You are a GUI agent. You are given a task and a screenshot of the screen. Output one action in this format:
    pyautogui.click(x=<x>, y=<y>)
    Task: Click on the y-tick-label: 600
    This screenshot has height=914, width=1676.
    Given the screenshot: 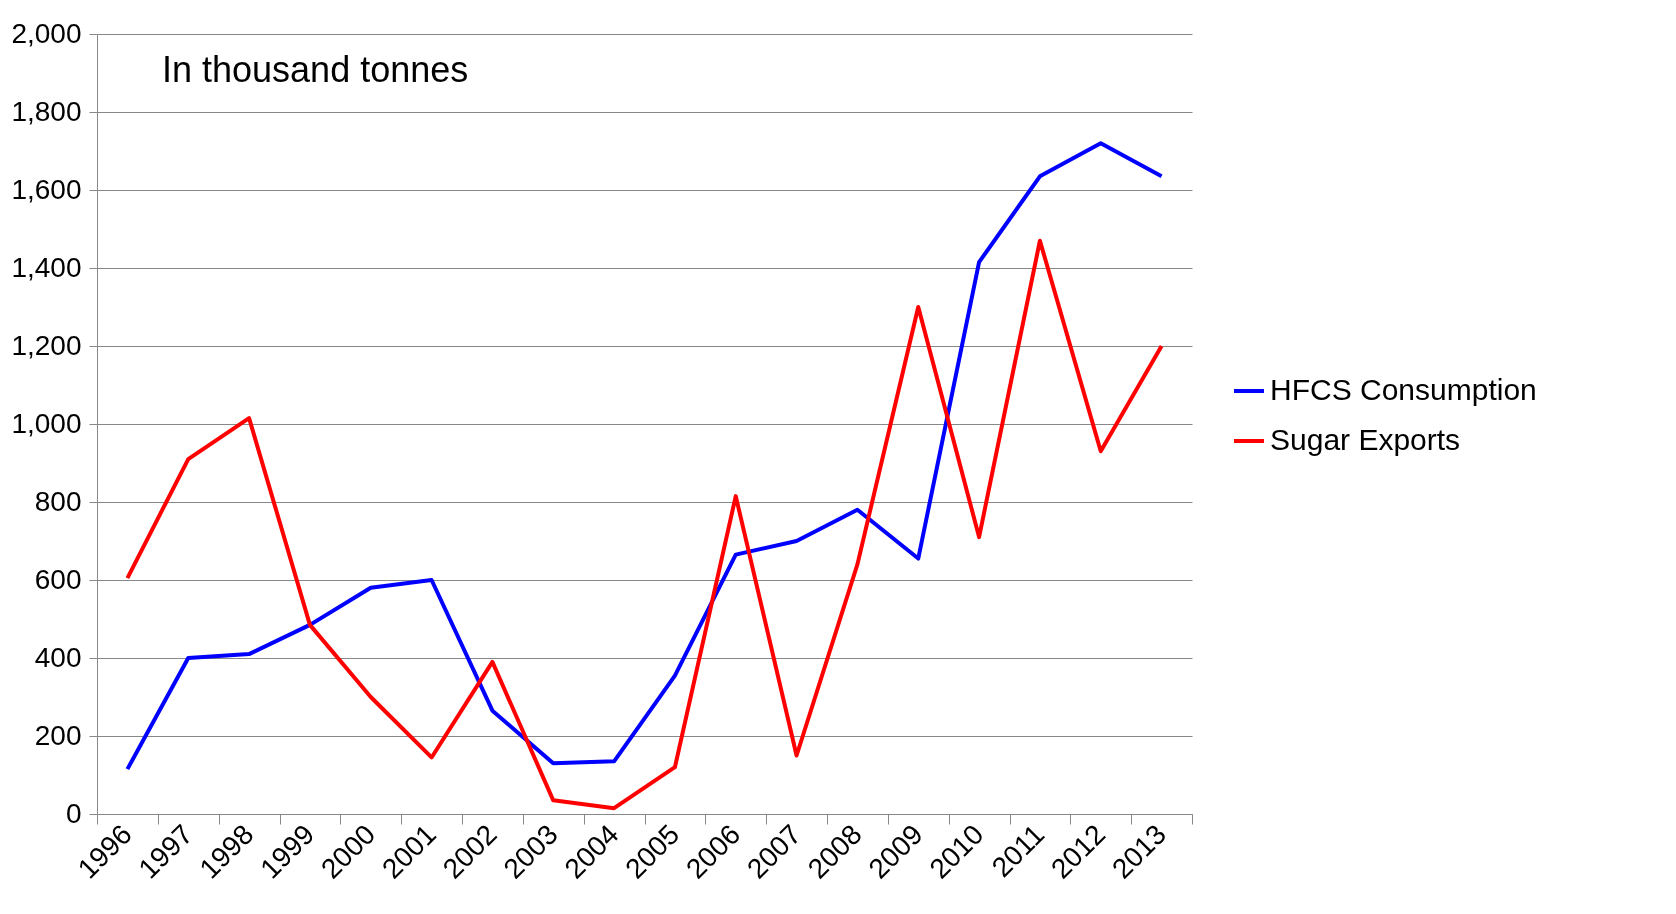 What is the action you would take?
    pyautogui.click(x=58, y=579)
    